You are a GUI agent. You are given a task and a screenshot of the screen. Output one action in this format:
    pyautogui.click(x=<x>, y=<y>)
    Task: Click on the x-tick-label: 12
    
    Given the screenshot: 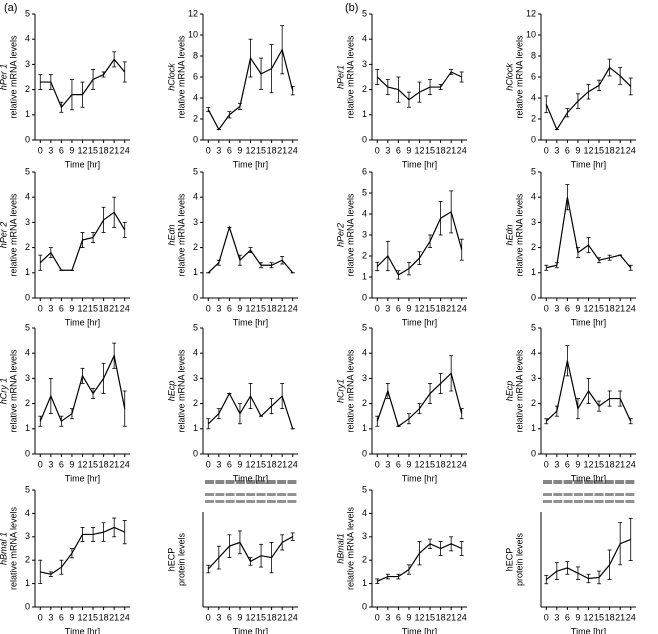 What is the action you would take?
    pyautogui.click(x=82, y=464)
    